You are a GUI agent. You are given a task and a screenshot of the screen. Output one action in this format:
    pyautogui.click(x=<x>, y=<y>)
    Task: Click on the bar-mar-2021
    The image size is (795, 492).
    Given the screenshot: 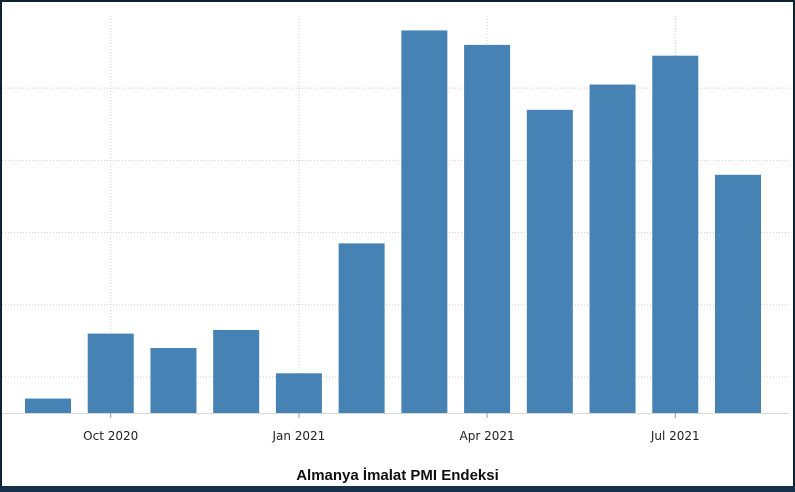 What is the action you would take?
    pyautogui.click(x=424, y=221)
    